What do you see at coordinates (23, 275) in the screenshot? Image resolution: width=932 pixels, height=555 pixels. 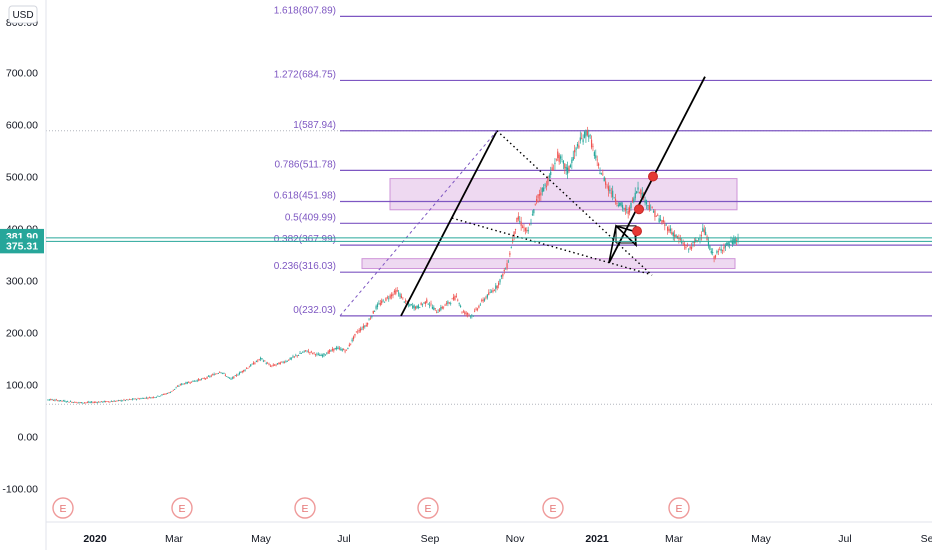 I see `price-axis` at bounding box center [23, 275].